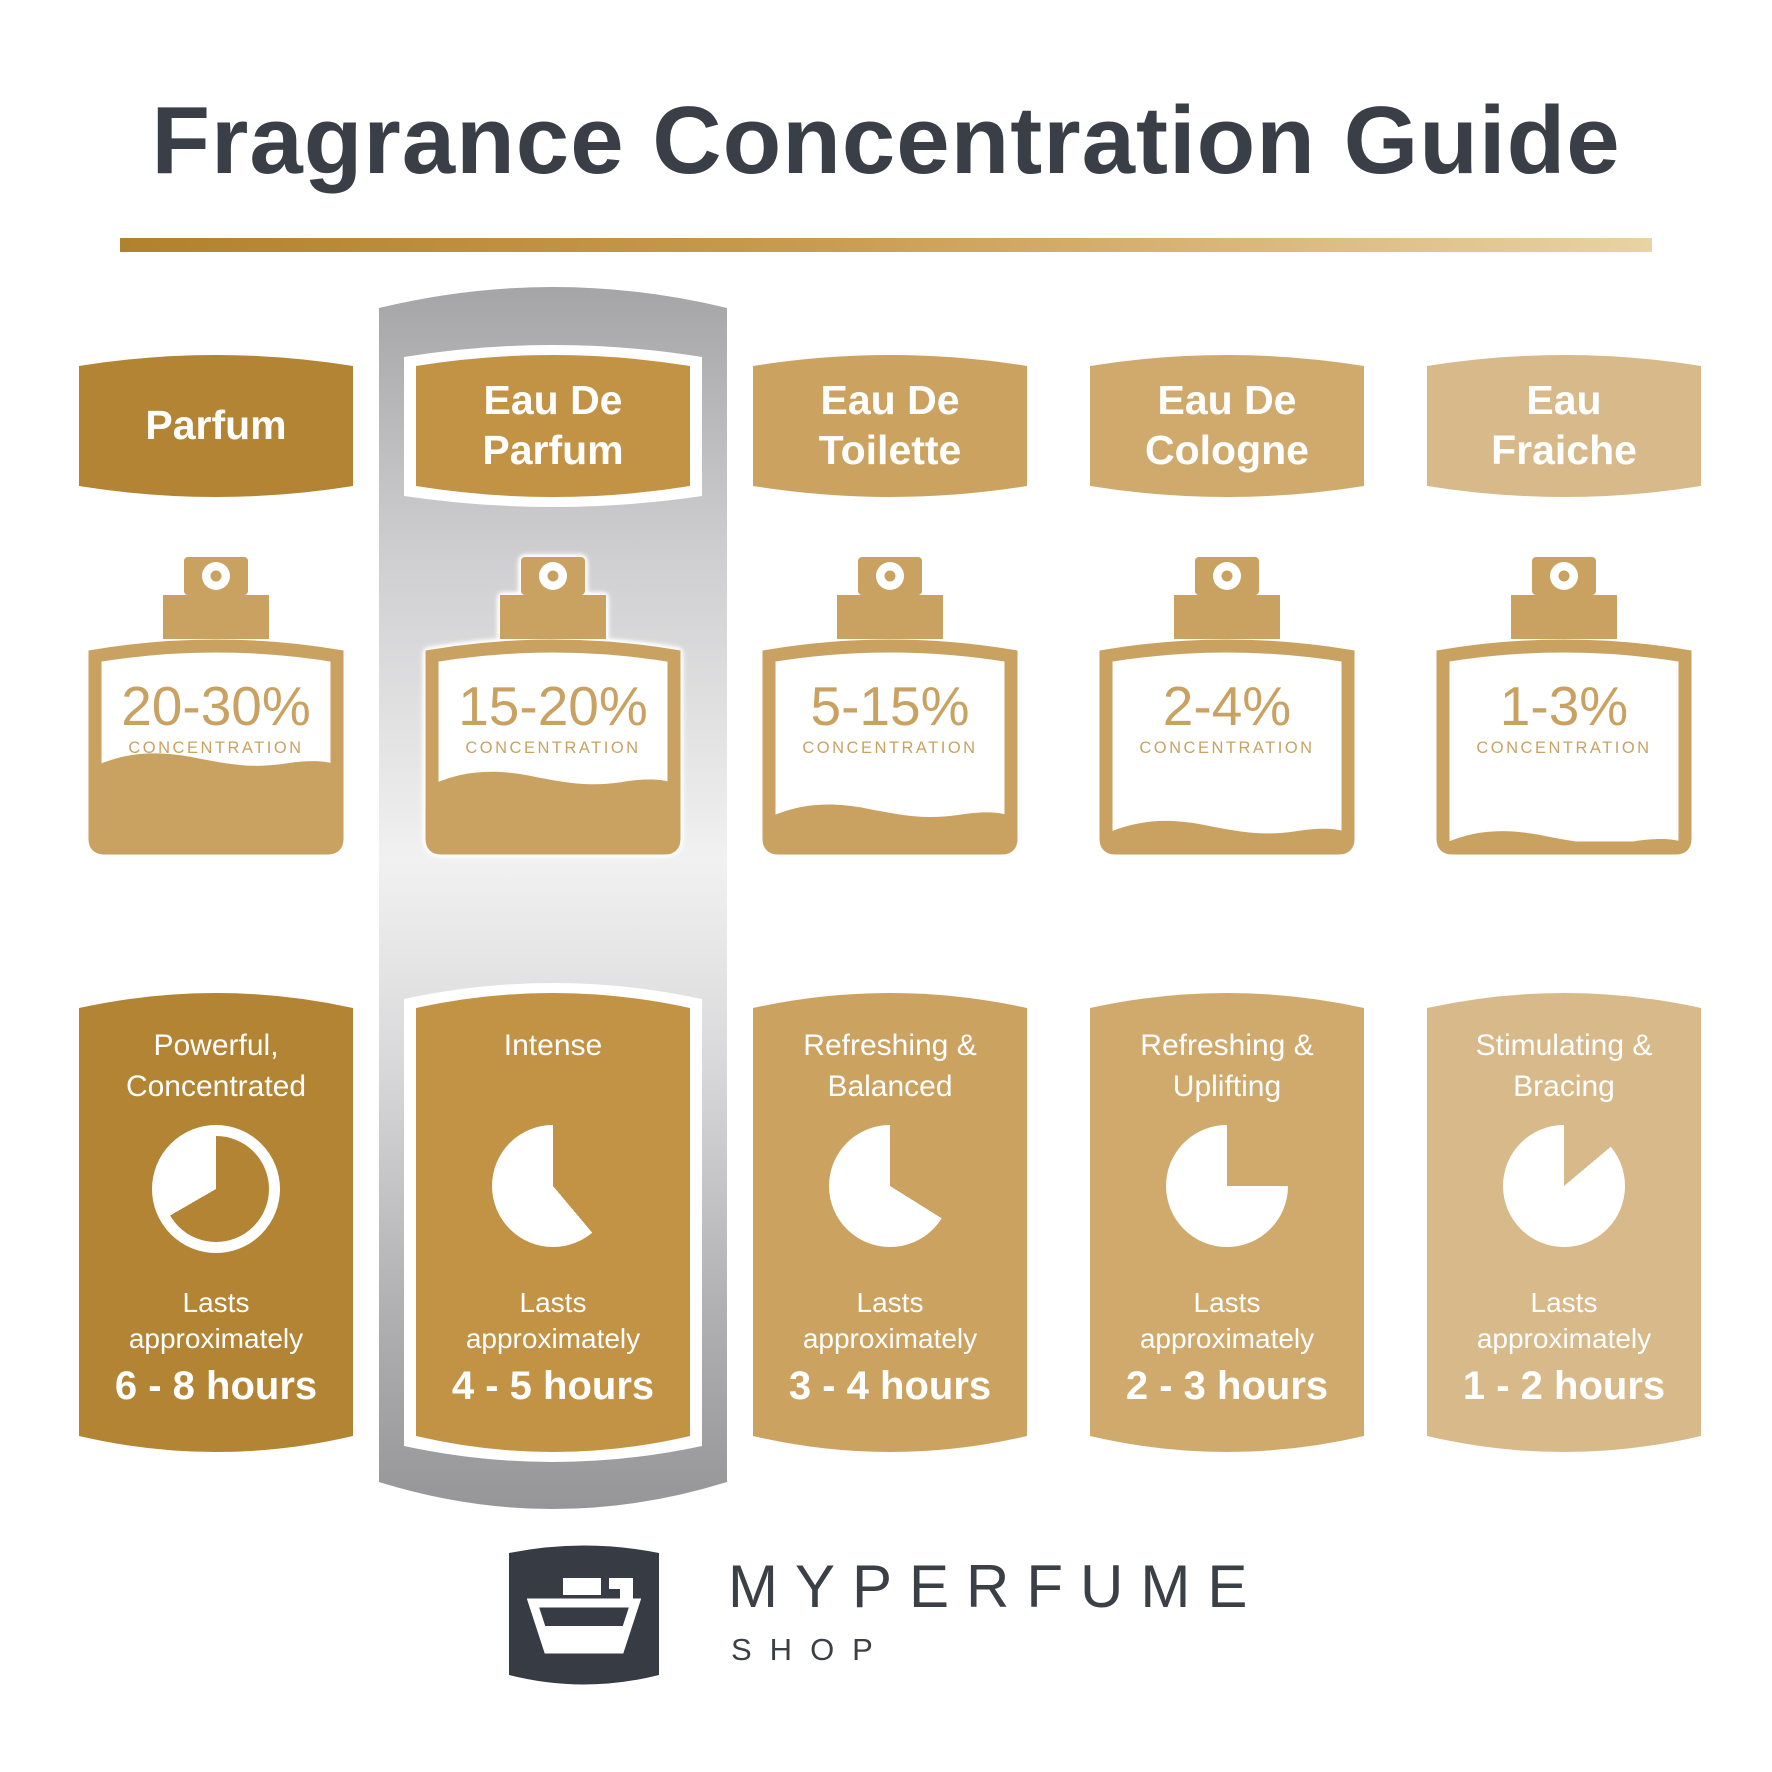  What do you see at coordinates (1564, 1066) in the screenshot?
I see `card-character: Stimulating & Bracing` at bounding box center [1564, 1066].